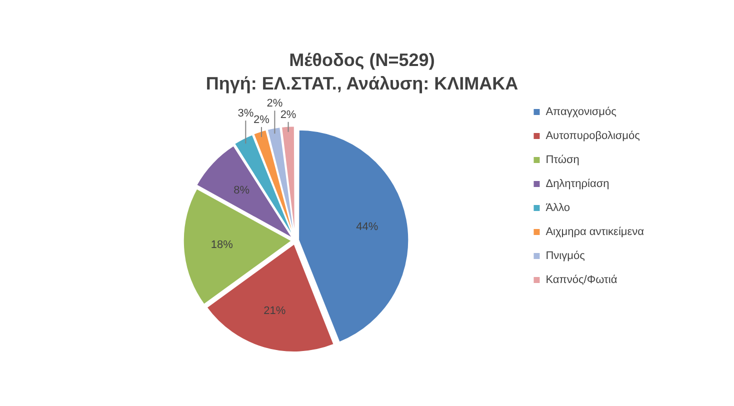 This screenshot has width=734, height=406. Describe the element at coordinates (582, 280) in the screenshot. I see `legend-label: Καπνός/Φωτιά` at that location.